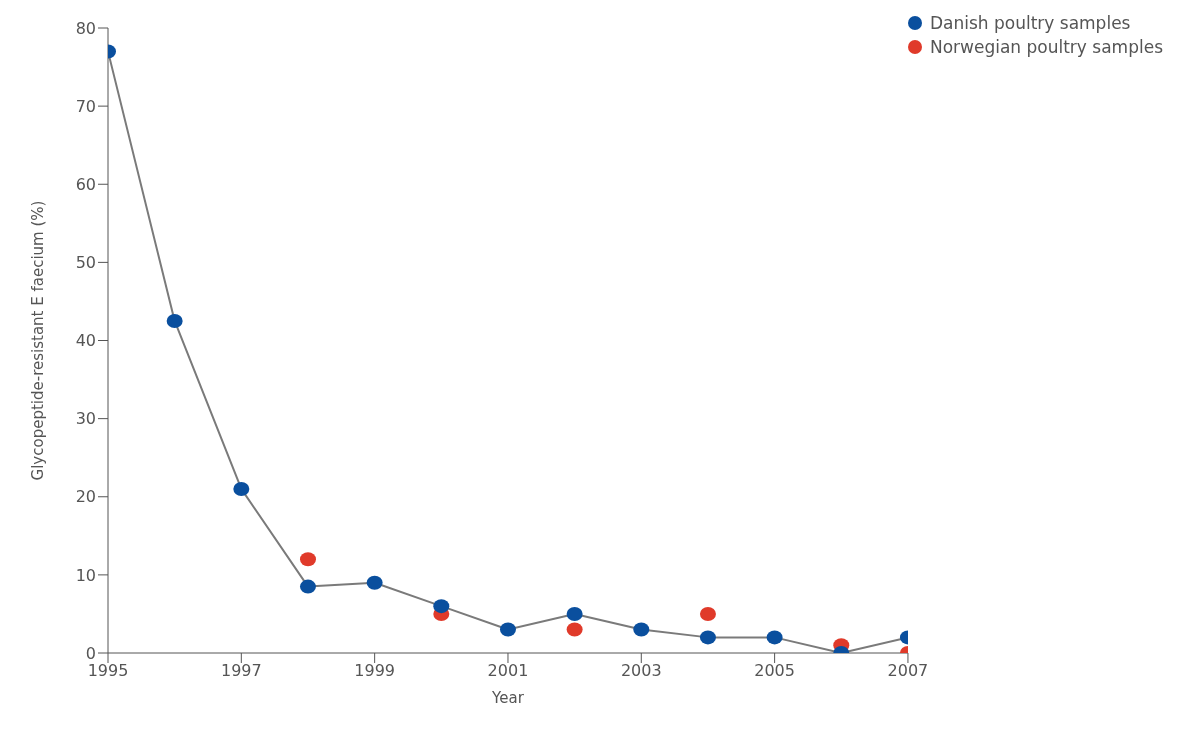 This screenshot has width=1193, height=733. What do you see at coordinates (641, 671) in the screenshot?
I see `x-tick-label: 2003` at bounding box center [641, 671].